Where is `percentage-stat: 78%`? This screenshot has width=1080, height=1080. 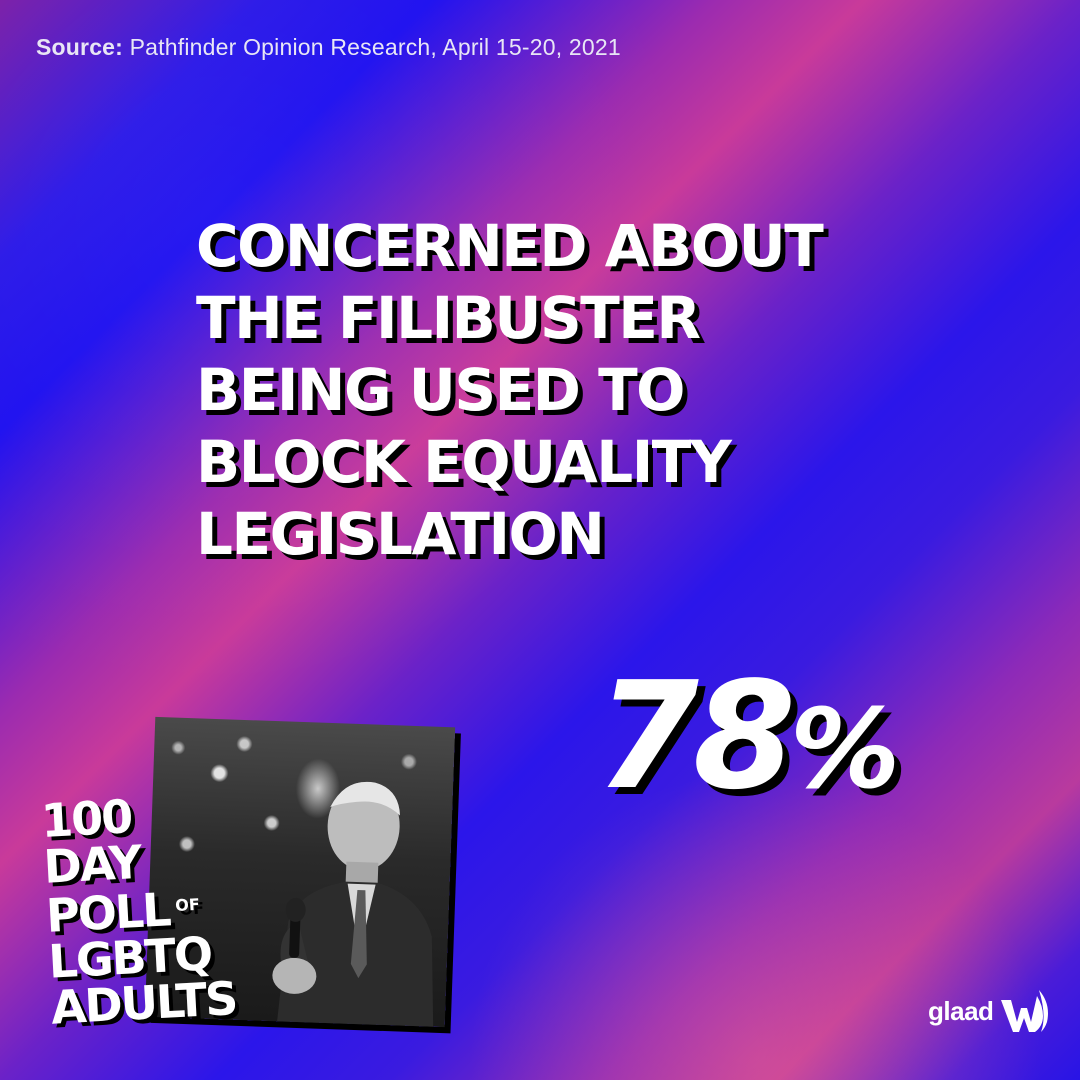 percentage-stat: 78% is located at coordinates (748, 736).